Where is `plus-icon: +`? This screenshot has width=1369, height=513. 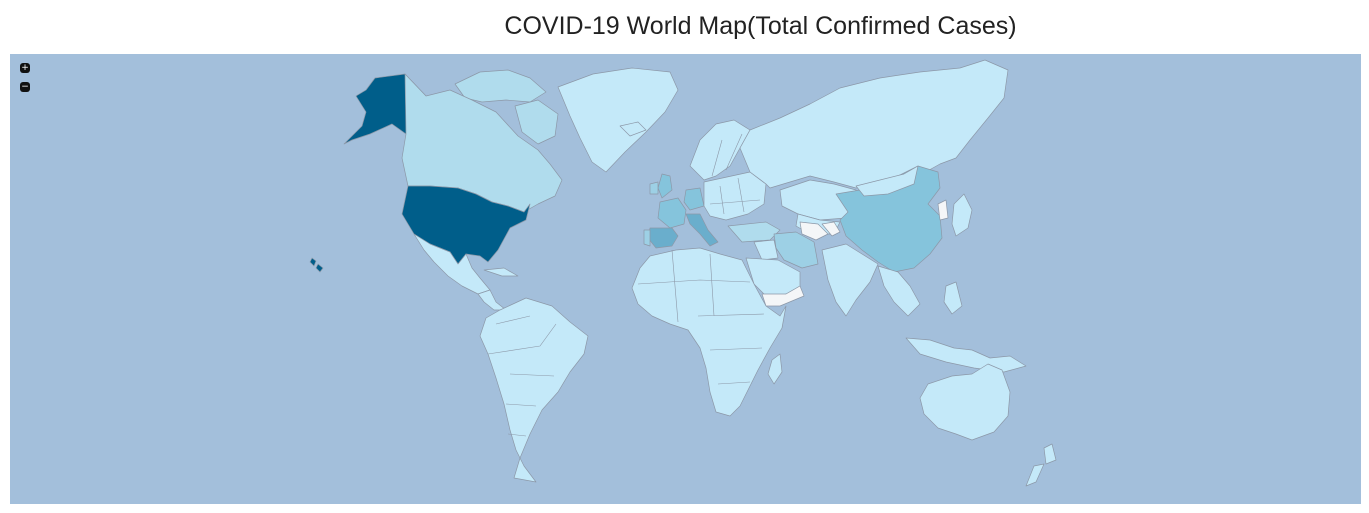
plus-icon: + is located at coordinates (25, 68).